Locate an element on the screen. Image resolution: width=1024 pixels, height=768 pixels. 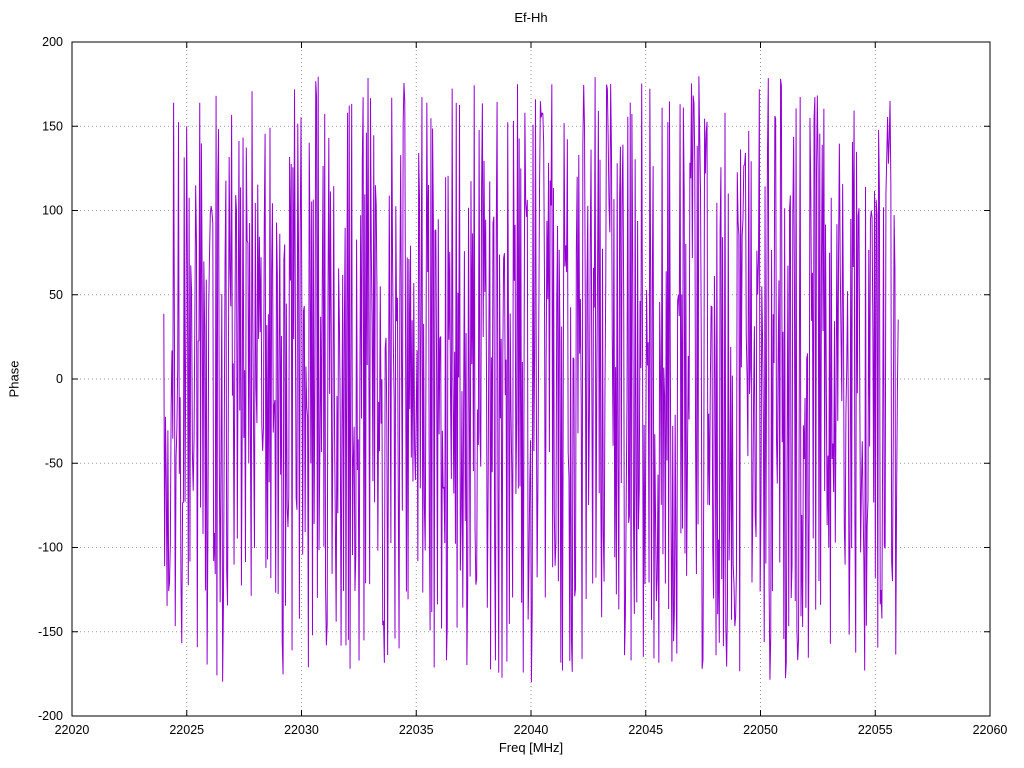
y-tick-label: 150 is located at coordinates (52, 126).